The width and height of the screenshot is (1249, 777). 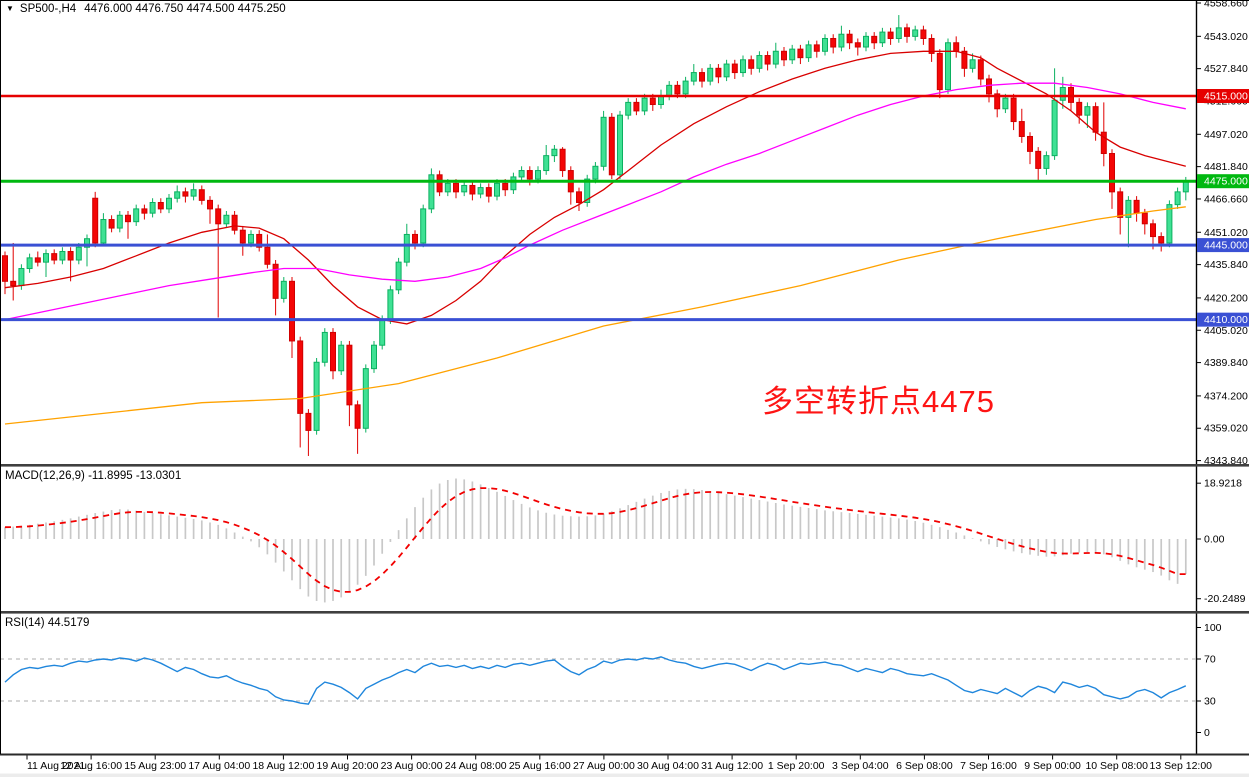 What do you see at coordinates (1226, 429) in the screenshot?
I see `price-tick-label: 4359.020` at bounding box center [1226, 429].